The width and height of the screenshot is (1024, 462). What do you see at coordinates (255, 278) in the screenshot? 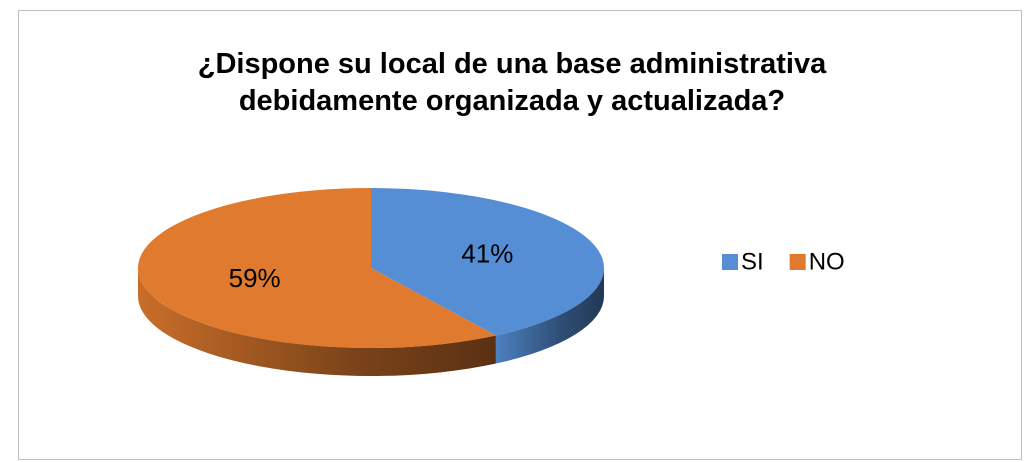
I see `data-label: 59%` at bounding box center [255, 278].